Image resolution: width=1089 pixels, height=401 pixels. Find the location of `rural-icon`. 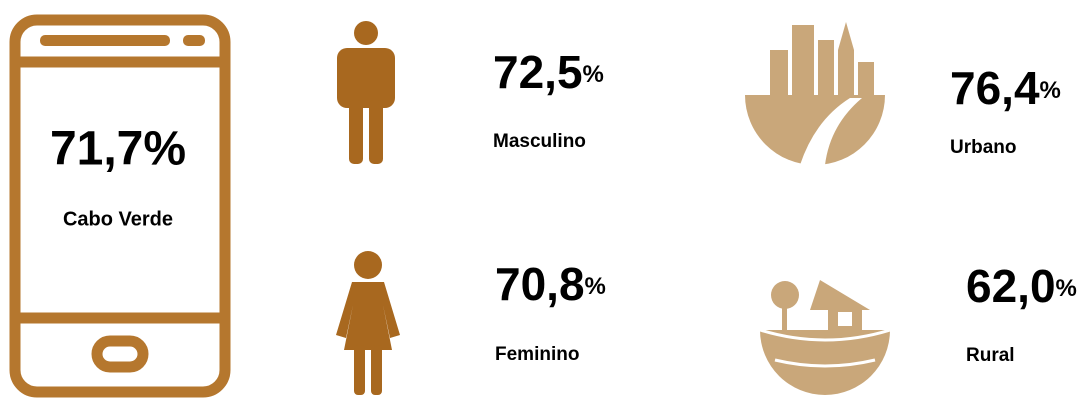

rural-icon is located at coordinates (825, 337).